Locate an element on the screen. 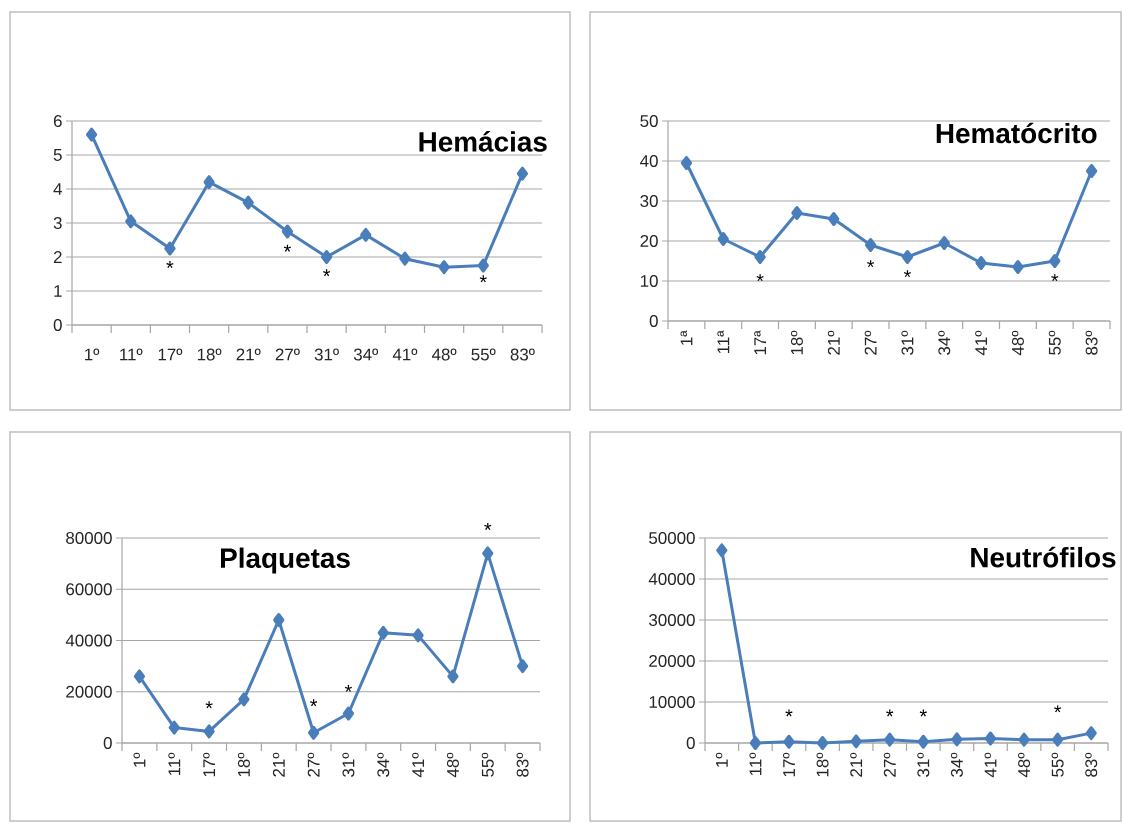  y-tick-label: 60000 is located at coordinates (89, 589).